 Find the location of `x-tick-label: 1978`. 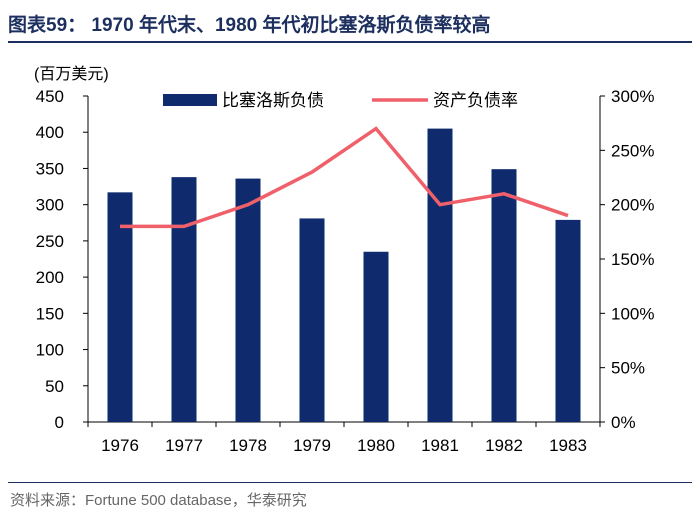

x-tick-label: 1978 is located at coordinates (248, 445).